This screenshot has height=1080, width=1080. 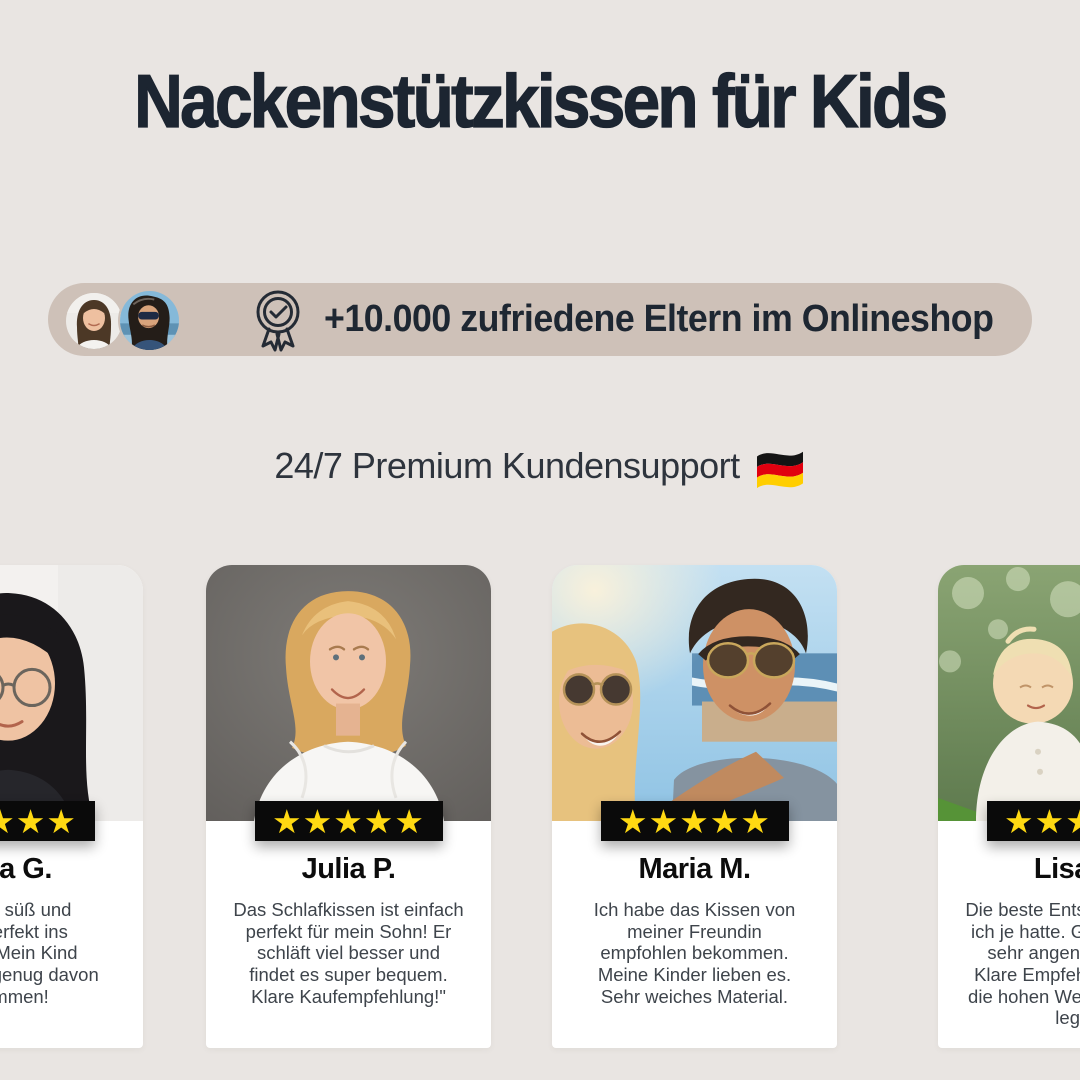 I want to click on avatar-sunglasses-illustration, so click(x=149, y=320).